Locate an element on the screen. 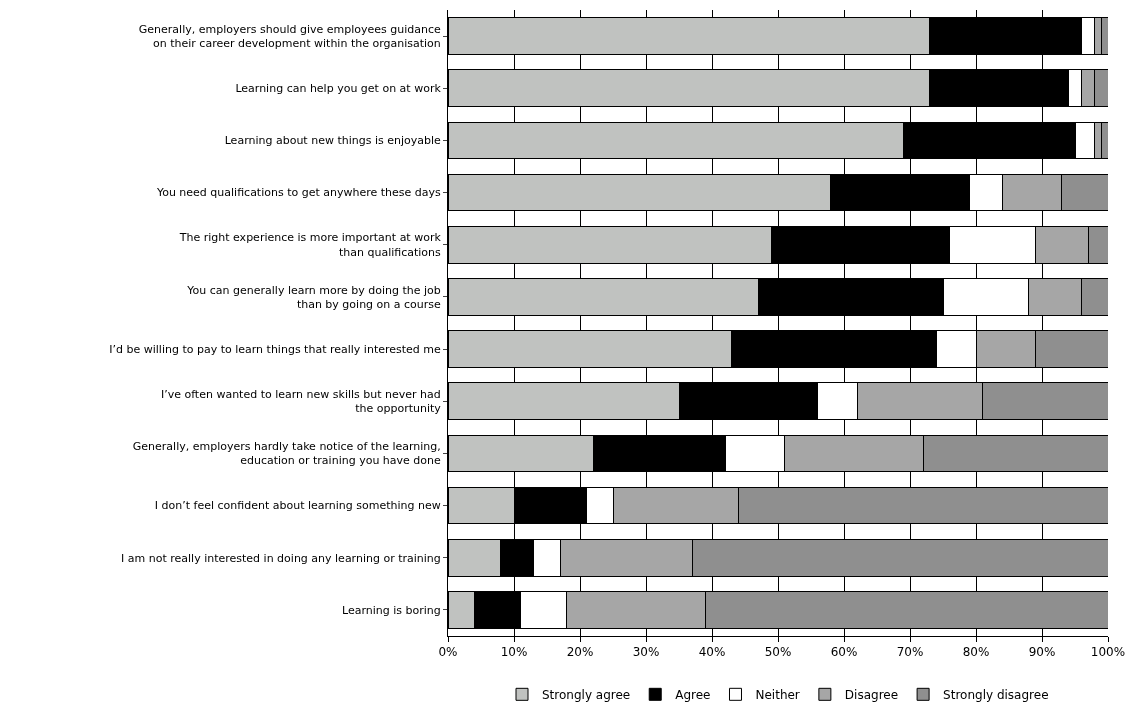 The height and width of the screenshot is (724, 1126). x-tick-label: 30% is located at coordinates (646, 652).